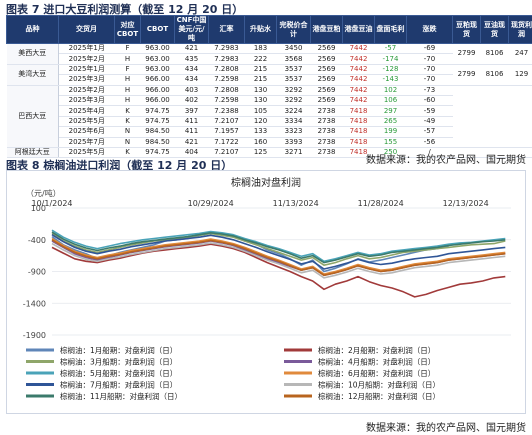 This screenshot has height=435, width=532. Describe the element at coordinates (226, 132) in the screenshot. I see `table-cell: 7.1957` at that location.